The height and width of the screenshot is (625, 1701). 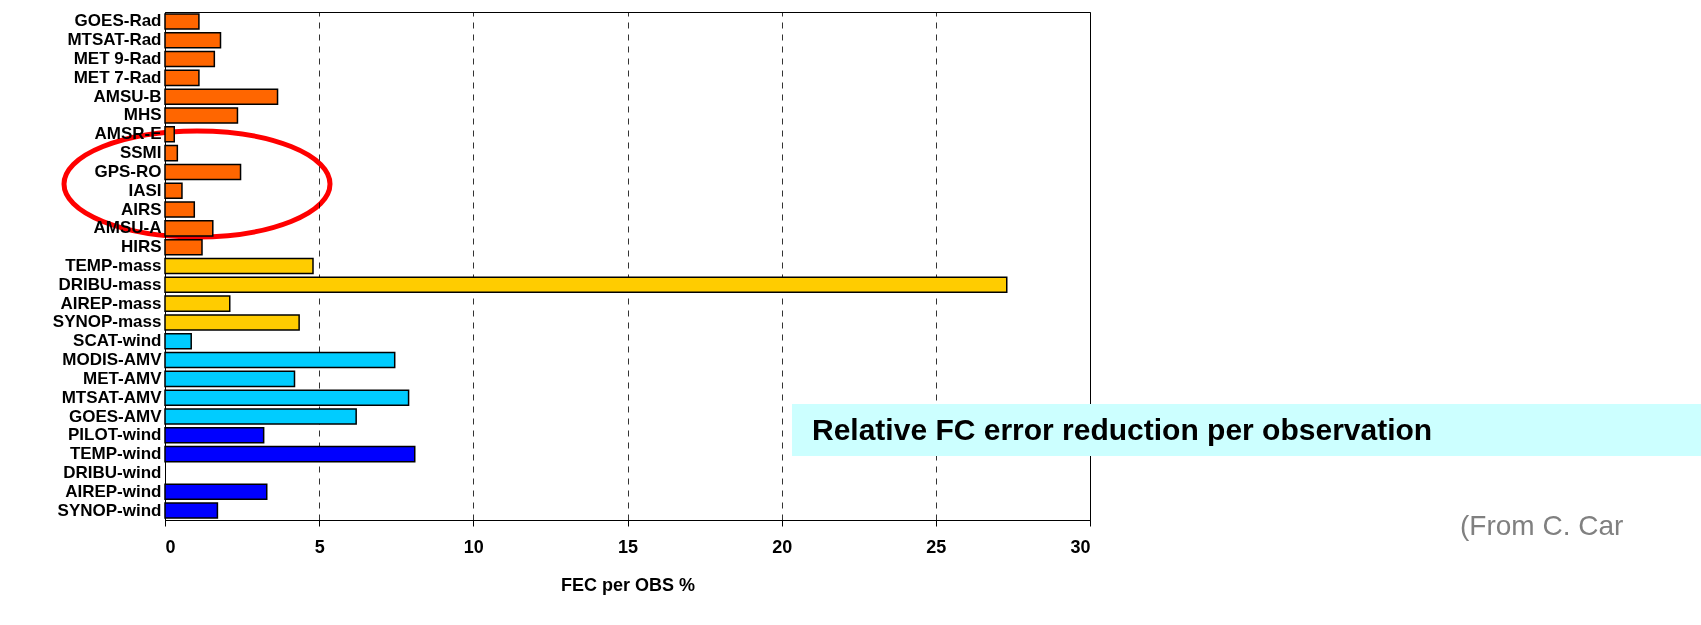 I want to click on y-tick-label: AMSU-B, so click(x=127, y=96).